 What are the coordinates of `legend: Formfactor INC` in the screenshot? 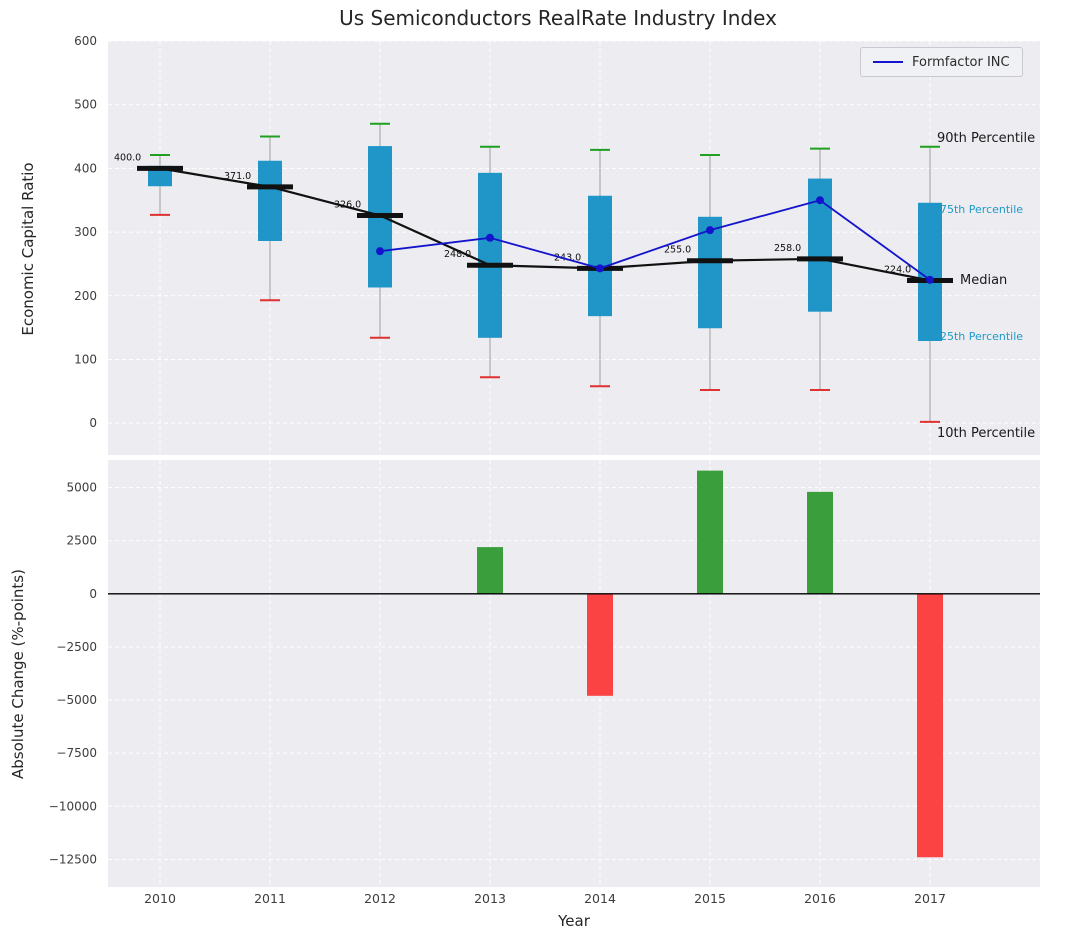 It's located at (941, 62).